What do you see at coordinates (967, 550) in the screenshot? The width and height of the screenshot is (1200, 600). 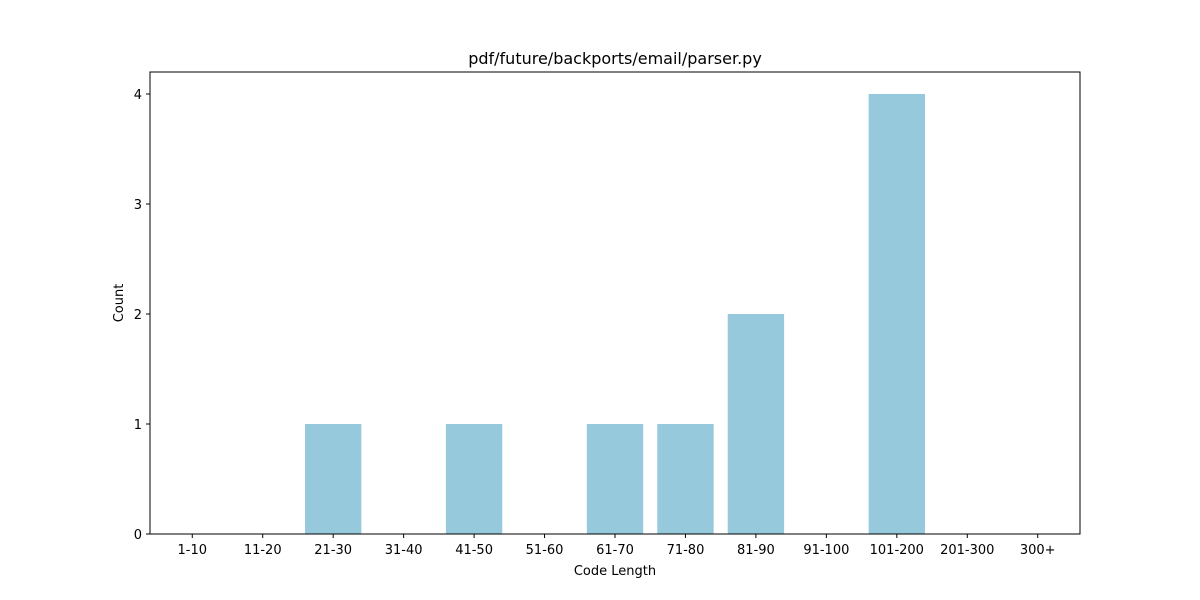 I see `x-tick-label: 201-300` at bounding box center [967, 550].